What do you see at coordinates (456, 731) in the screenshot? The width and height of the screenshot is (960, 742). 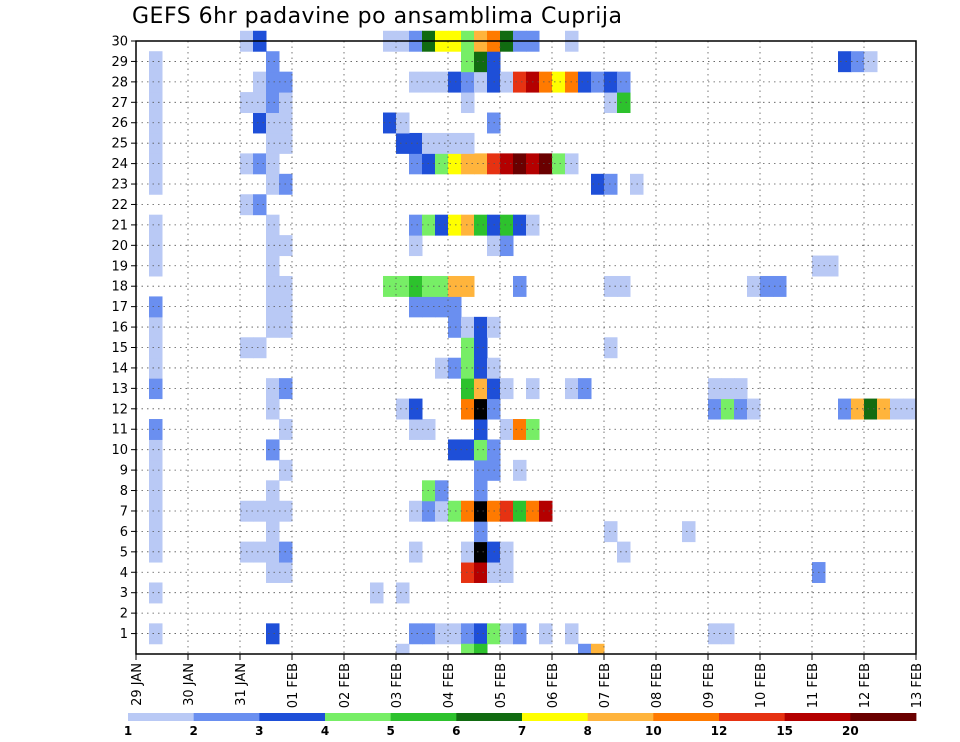 I see `colorbar-label: 6` at bounding box center [456, 731].